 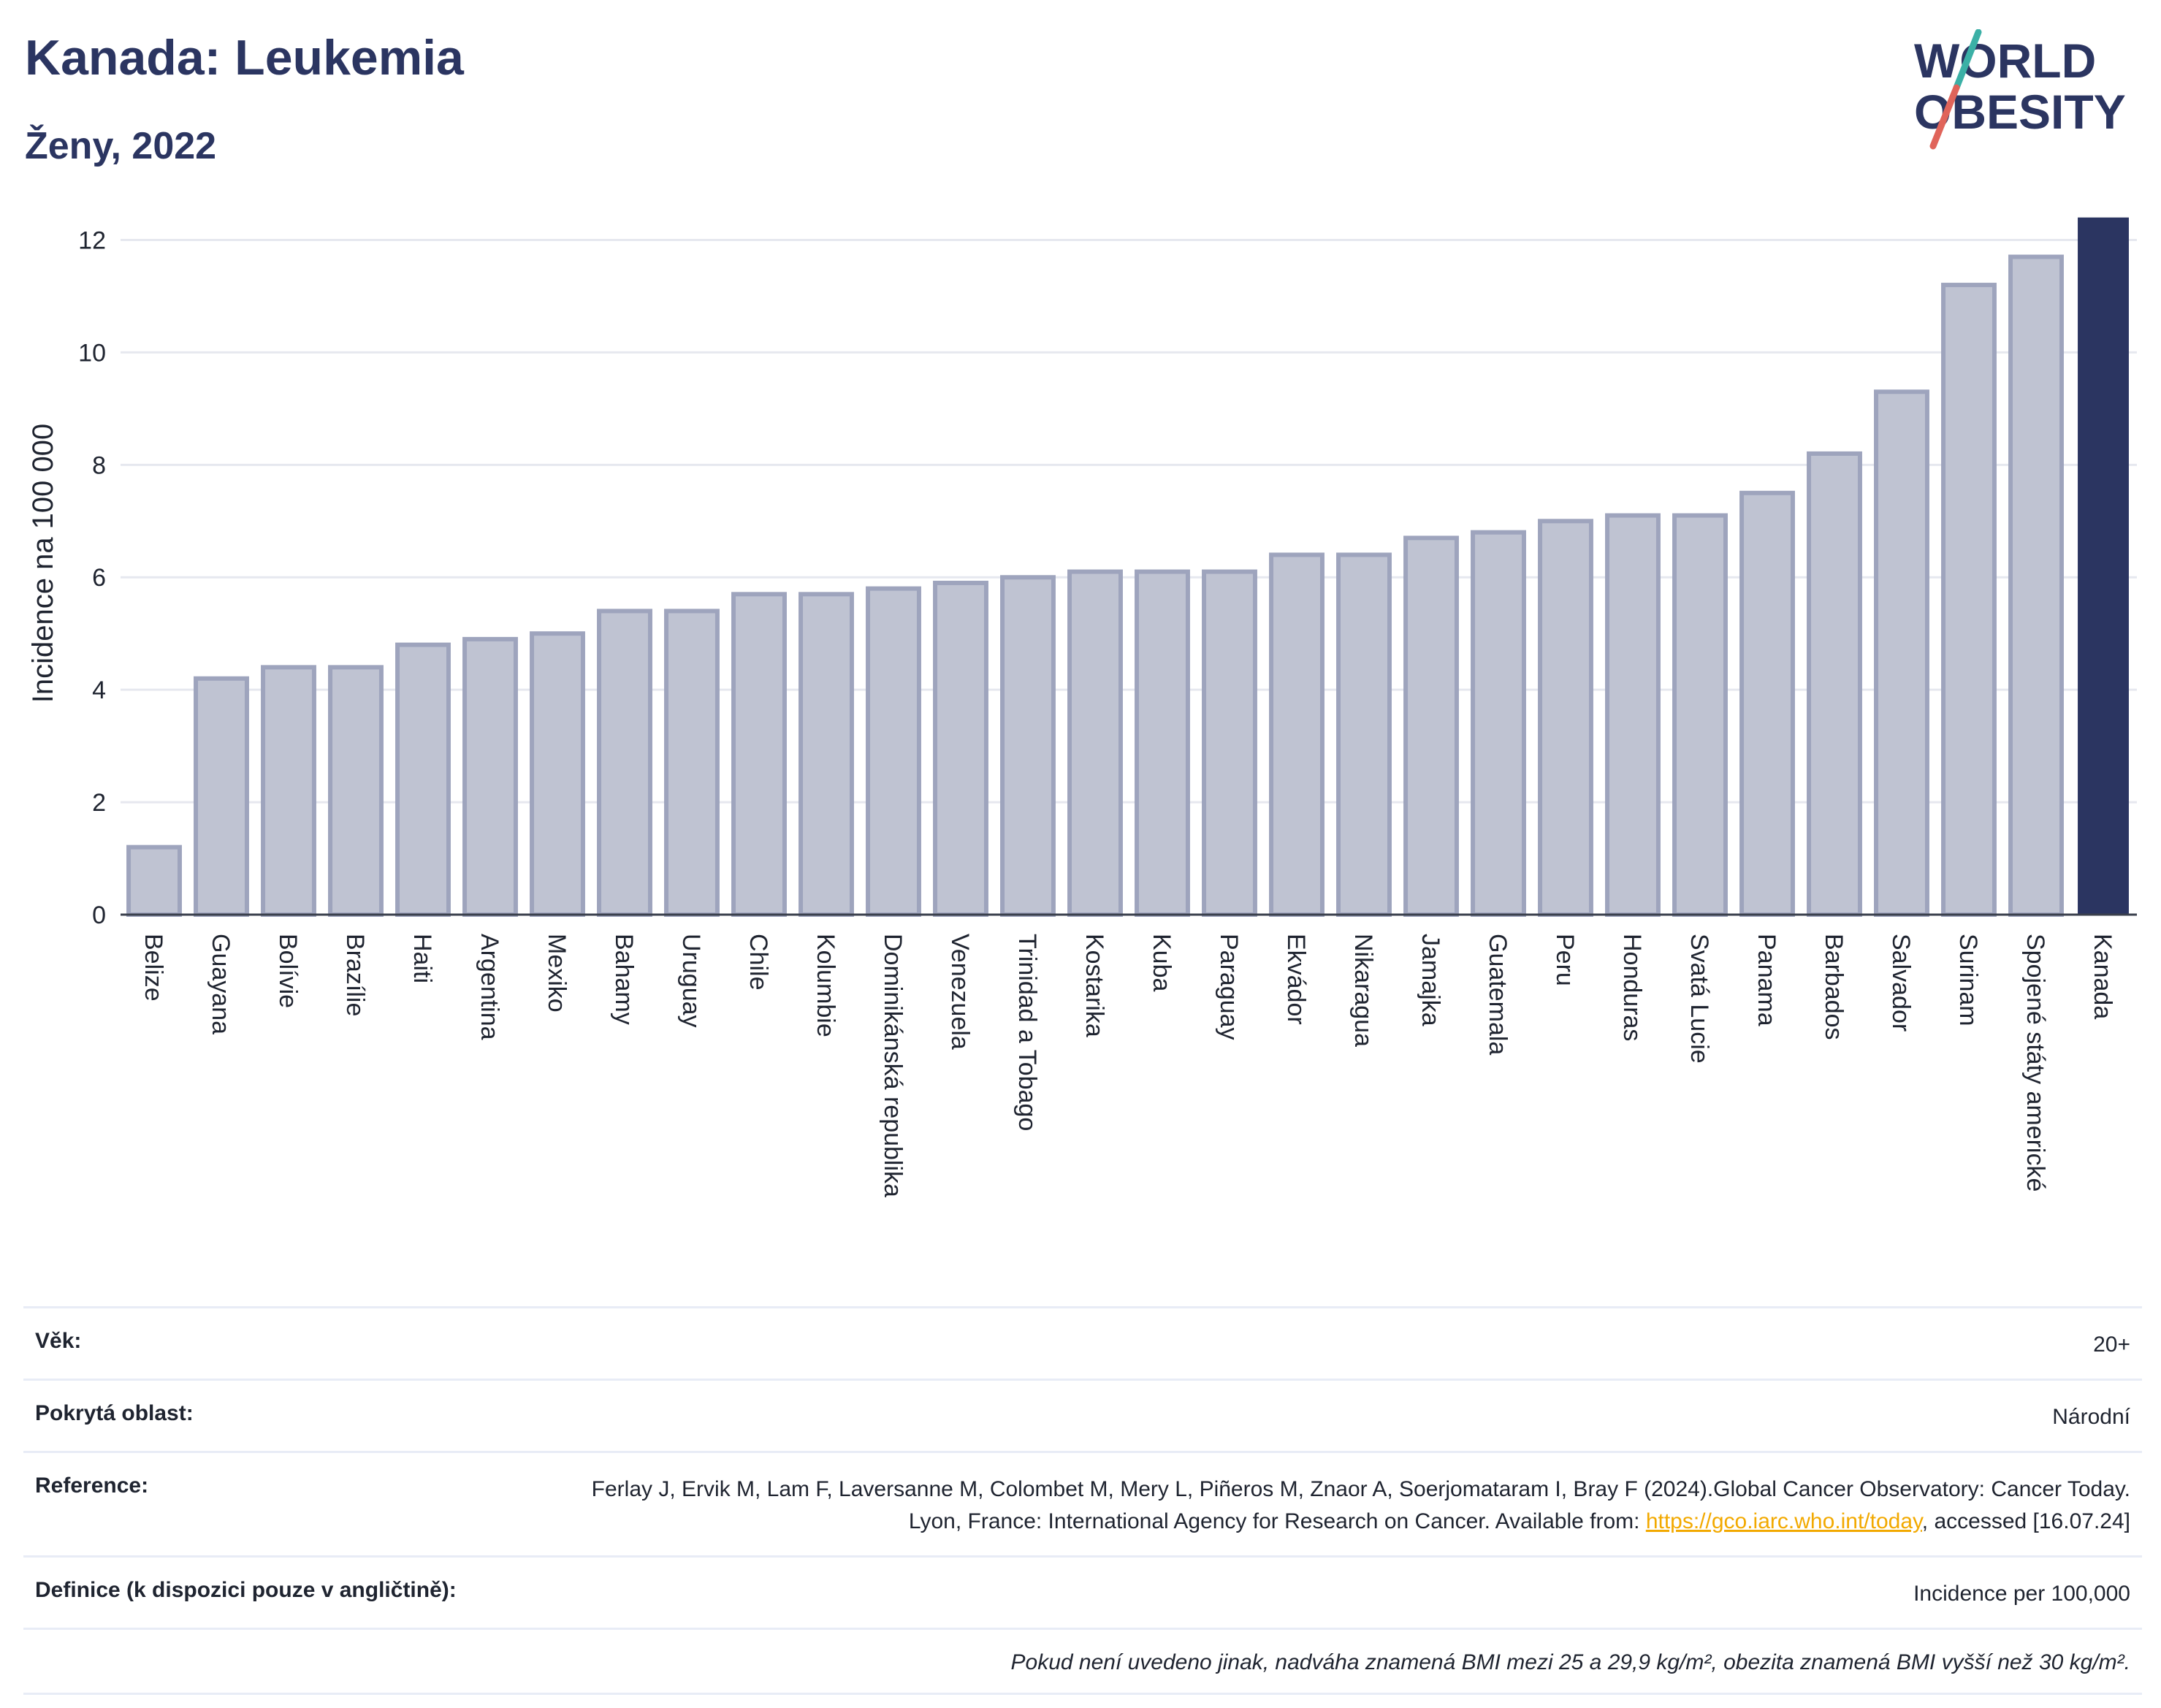 I want to click on info-row-age: Věk: 20+, so click(x=1082, y=1342).